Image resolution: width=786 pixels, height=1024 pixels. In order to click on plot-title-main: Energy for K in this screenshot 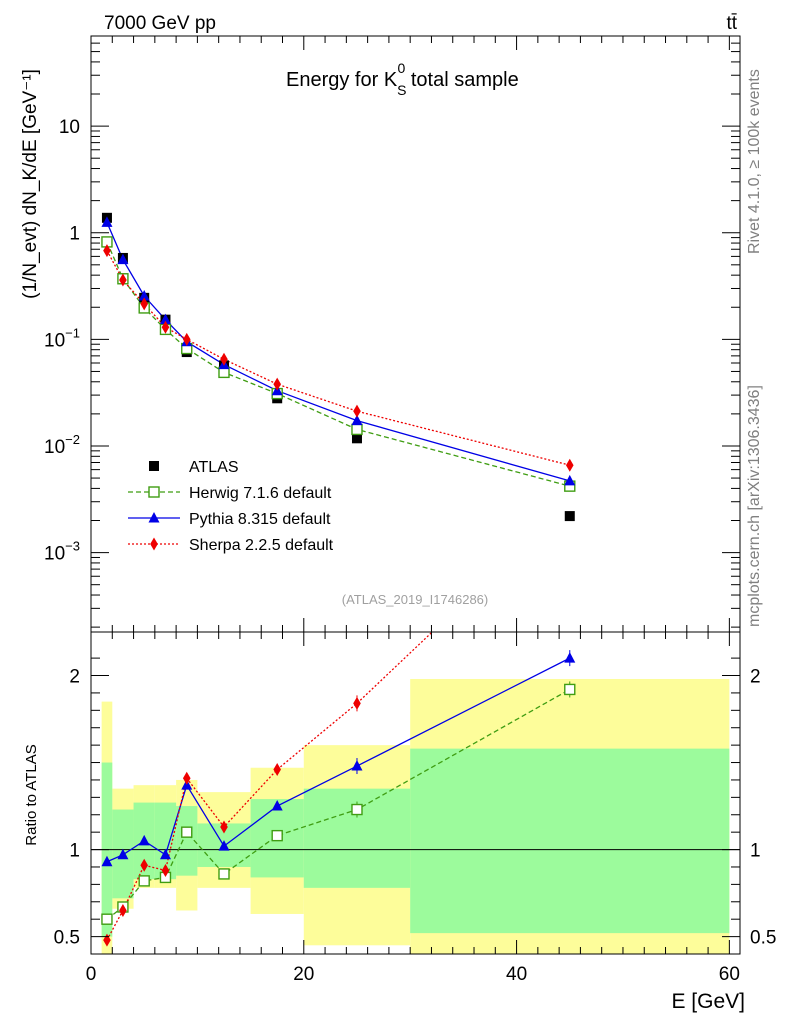, I will do `click(342, 80)`.